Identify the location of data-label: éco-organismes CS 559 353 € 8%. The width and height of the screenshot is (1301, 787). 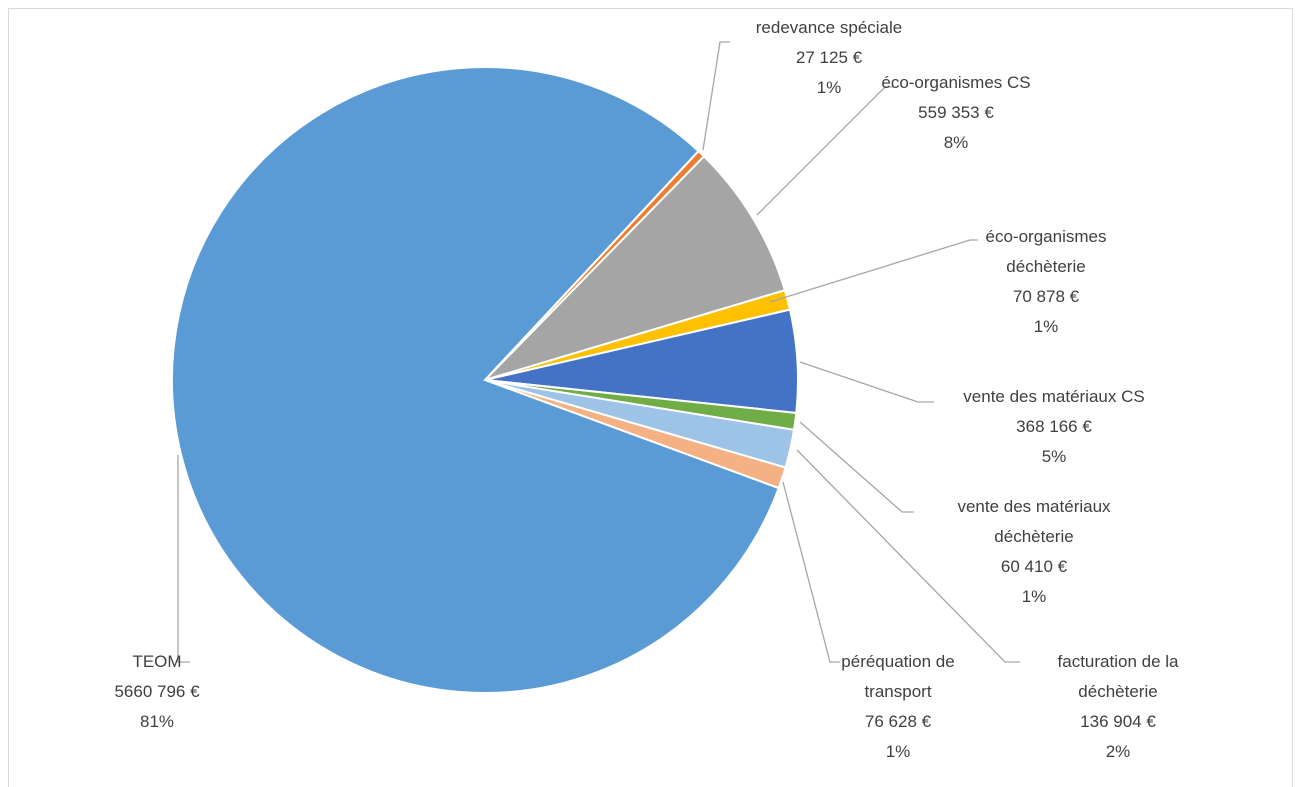
(956, 113).